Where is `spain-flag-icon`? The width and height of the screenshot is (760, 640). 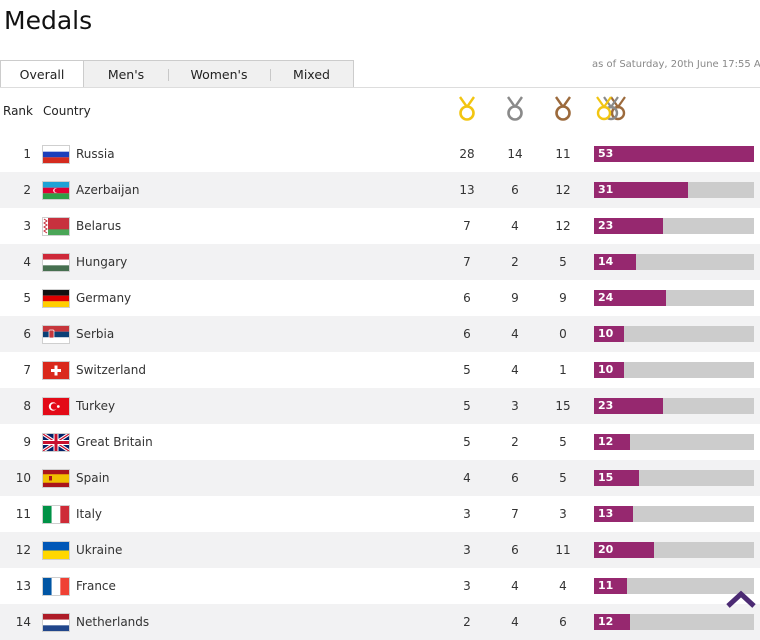 spain-flag-icon is located at coordinates (56, 478).